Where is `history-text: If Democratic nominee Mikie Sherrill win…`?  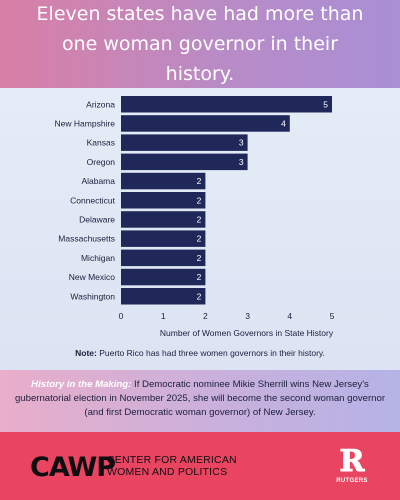
history-text: If Democratic nominee Mikie Sherrill win… is located at coordinates (200, 398).